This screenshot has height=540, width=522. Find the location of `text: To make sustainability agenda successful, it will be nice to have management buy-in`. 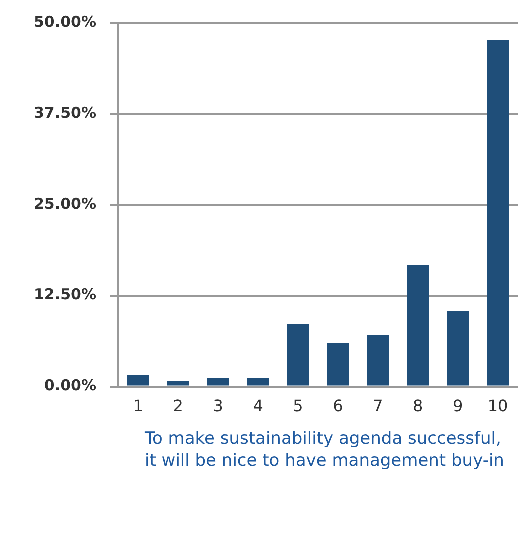

text: To make sustainability agenda successful, it will be nice to have management buy-in is located at coordinates (325, 450).